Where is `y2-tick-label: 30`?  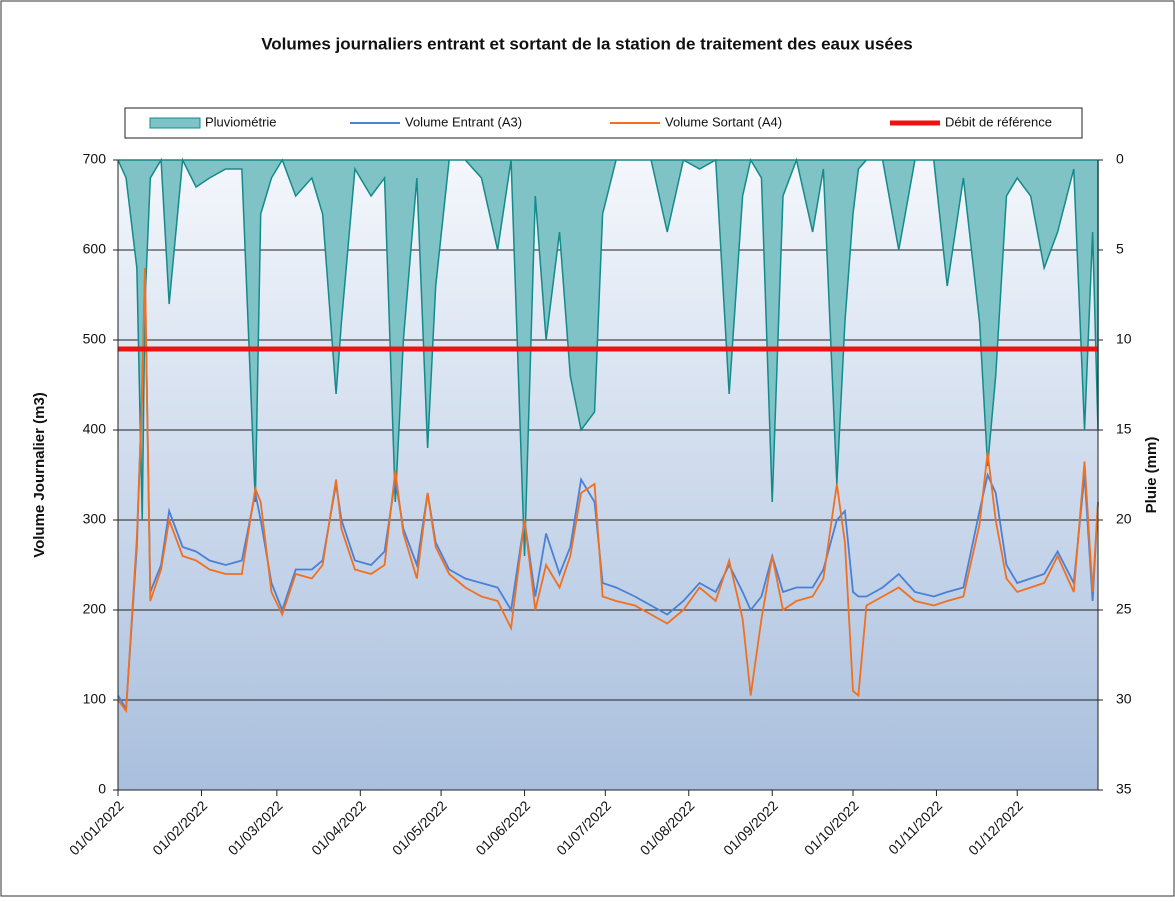 y2-tick-label: 30 is located at coordinates (1124, 699).